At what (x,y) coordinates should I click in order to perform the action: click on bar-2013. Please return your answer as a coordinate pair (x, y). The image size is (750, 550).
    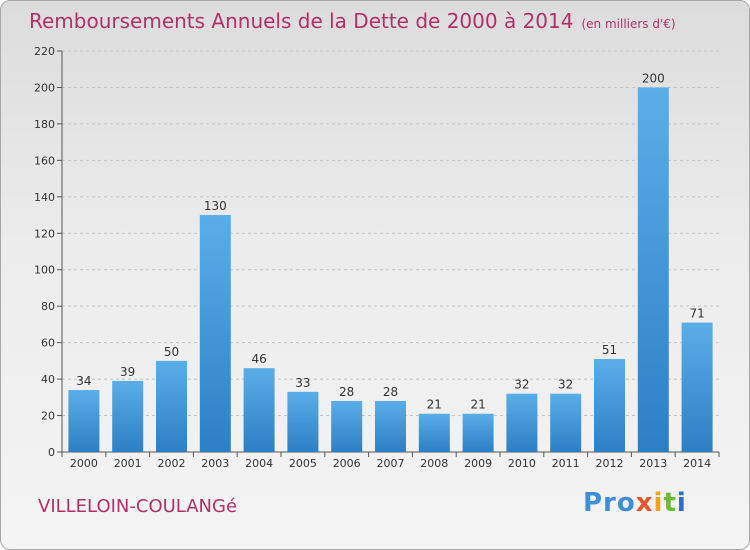
    Looking at the image, I should click on (653, 270).